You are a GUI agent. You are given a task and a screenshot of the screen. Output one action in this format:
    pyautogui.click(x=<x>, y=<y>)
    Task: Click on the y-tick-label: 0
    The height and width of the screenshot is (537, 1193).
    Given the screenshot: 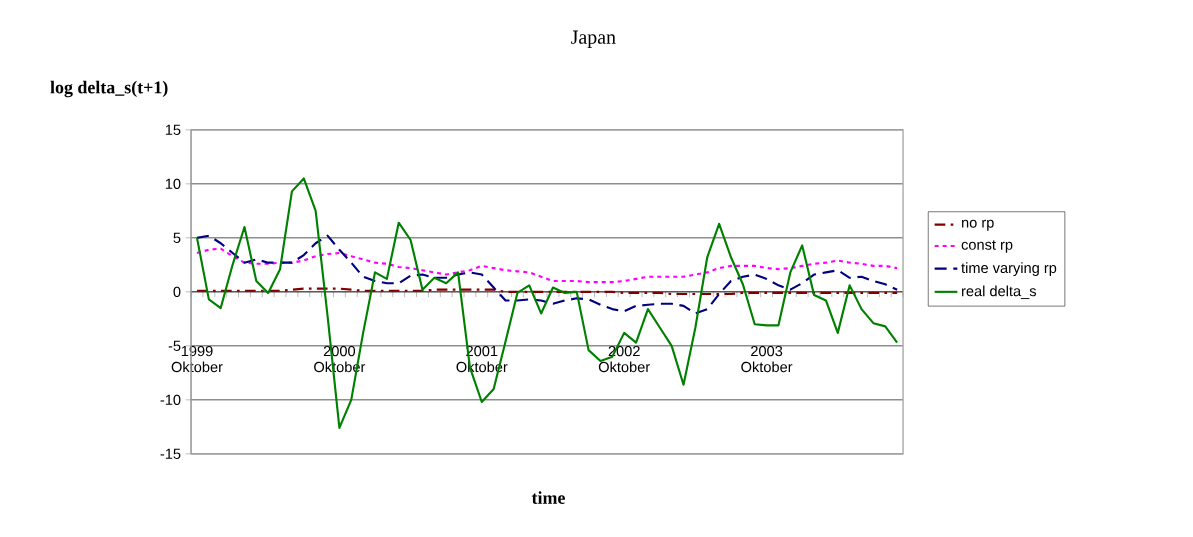 What is the action you would take?
    pyautogui.click(x=177, y=292)
    